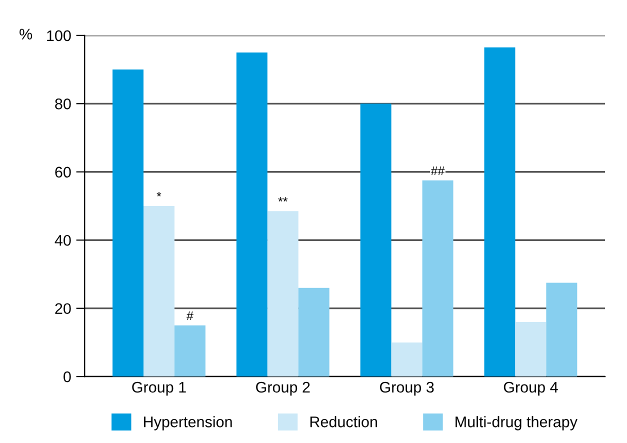 This screenshot has width=627, height=443. What do you see at coordinates (59, 36) in the screenshot?
I see `y-tick-label: 100` at bounding box center [59, 36].